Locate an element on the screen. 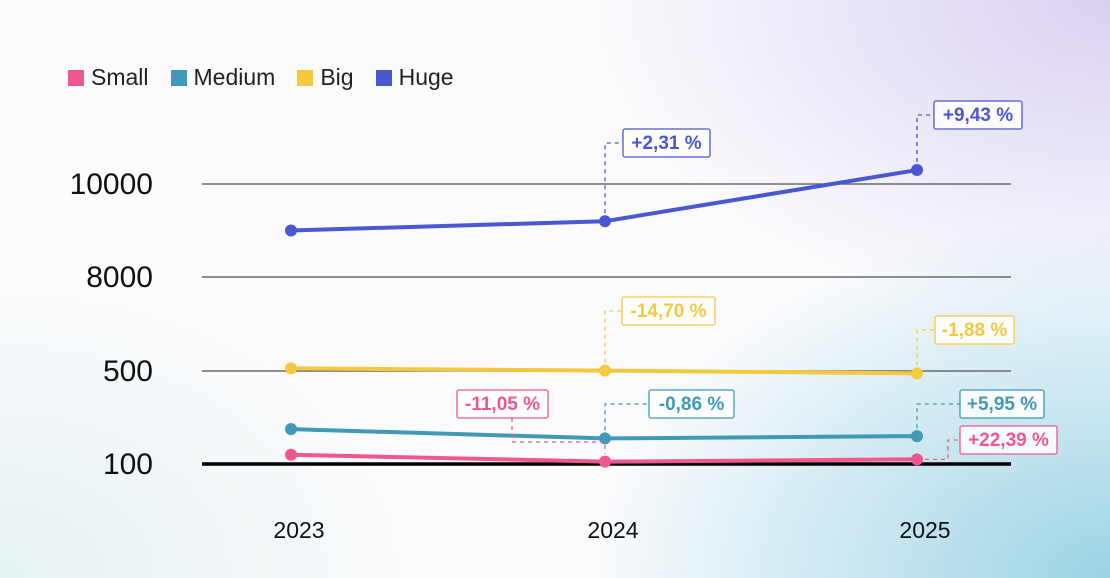  annotation-label-huge: +2,31 % is located at coordinates (666, 143).